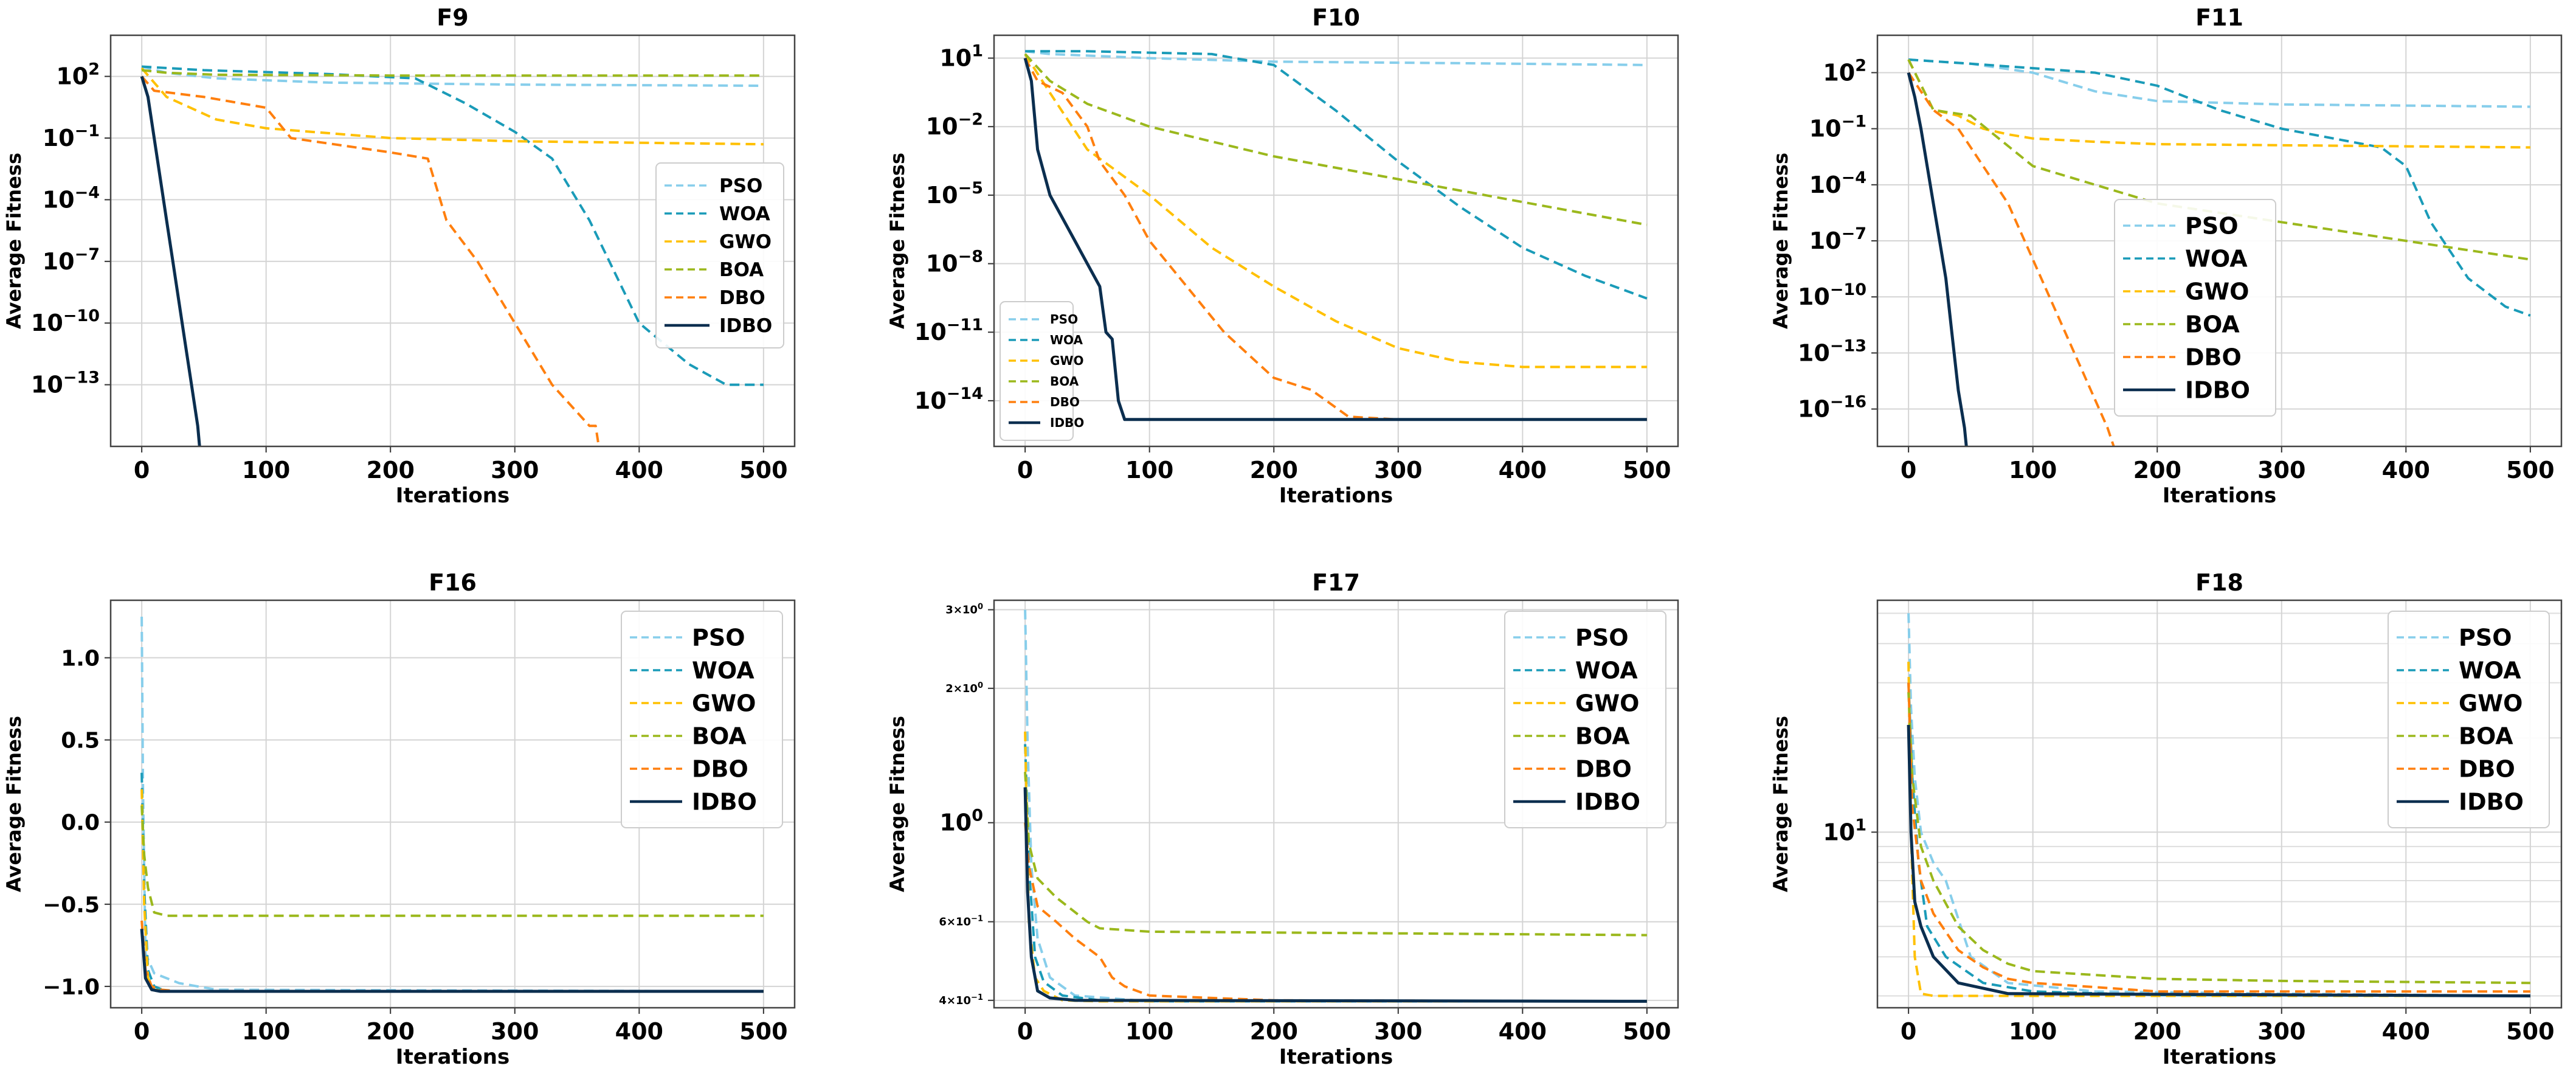 Image resolution: width=2576 pixels, height=1071 pixels. What do you see at coordinates (1832, 351) in the screenshot?
I see `y-tick-label: 10⁻¹³` at bounding box center [1832, 351].